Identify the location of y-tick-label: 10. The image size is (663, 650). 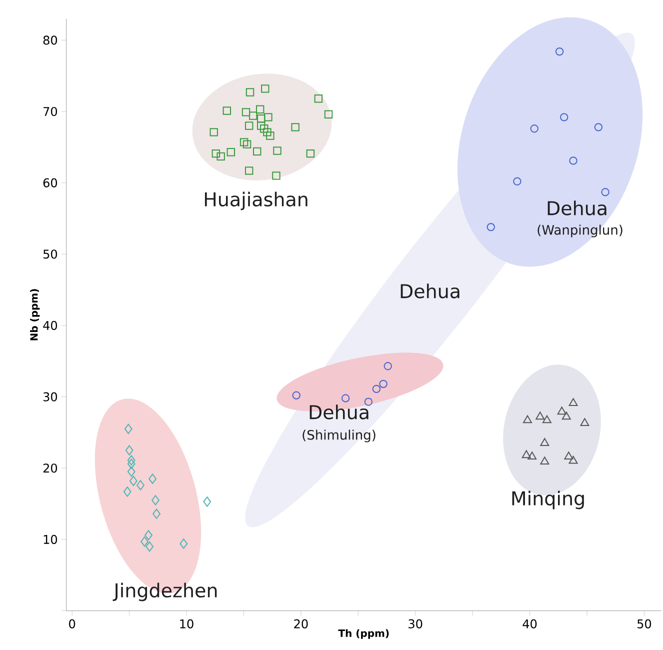
(51, 539).